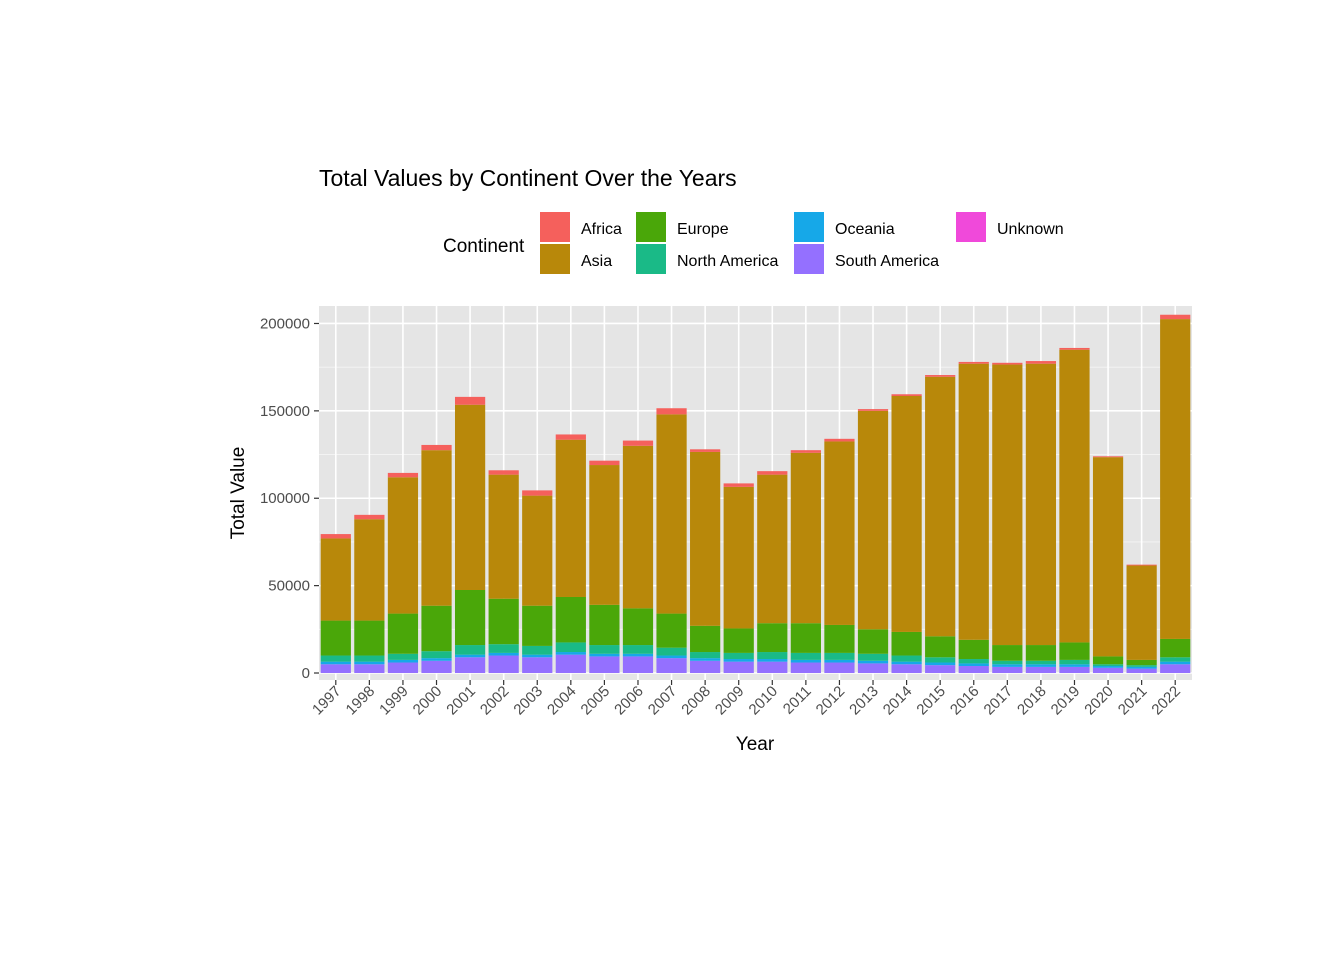  What do you see at coordinates (537, 665) in the screenshot?
I see `bar-2003-south-america` at bounding box center [537, 665].